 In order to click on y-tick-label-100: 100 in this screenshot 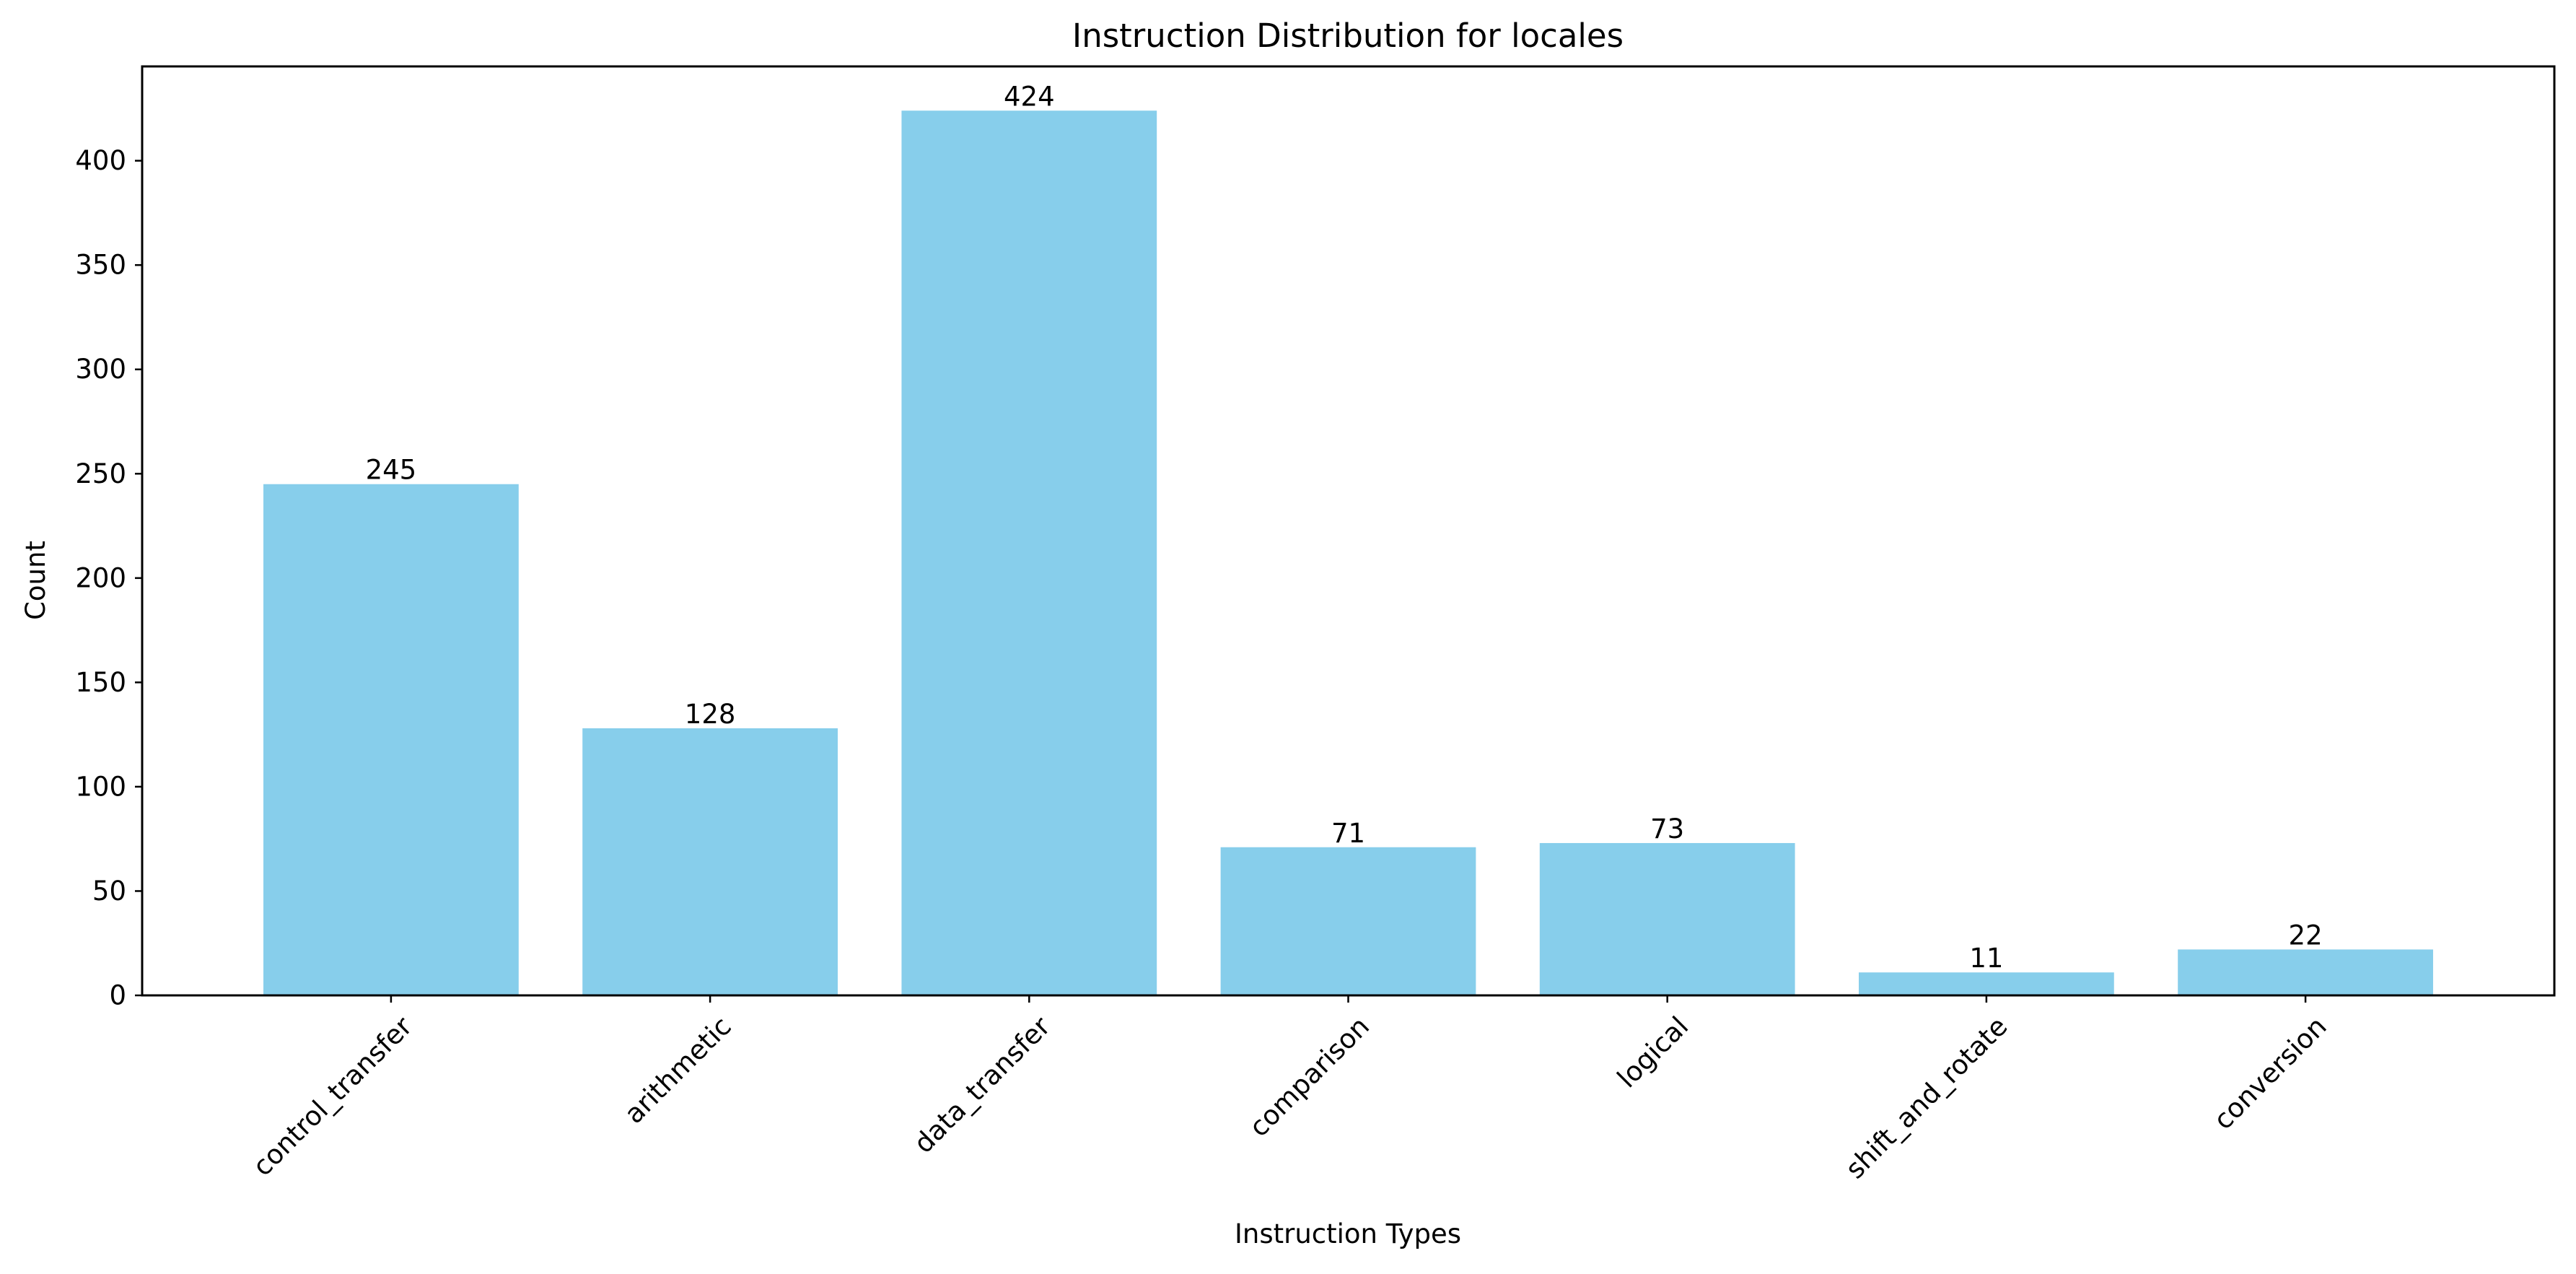, I will do `click(101, 786)`.